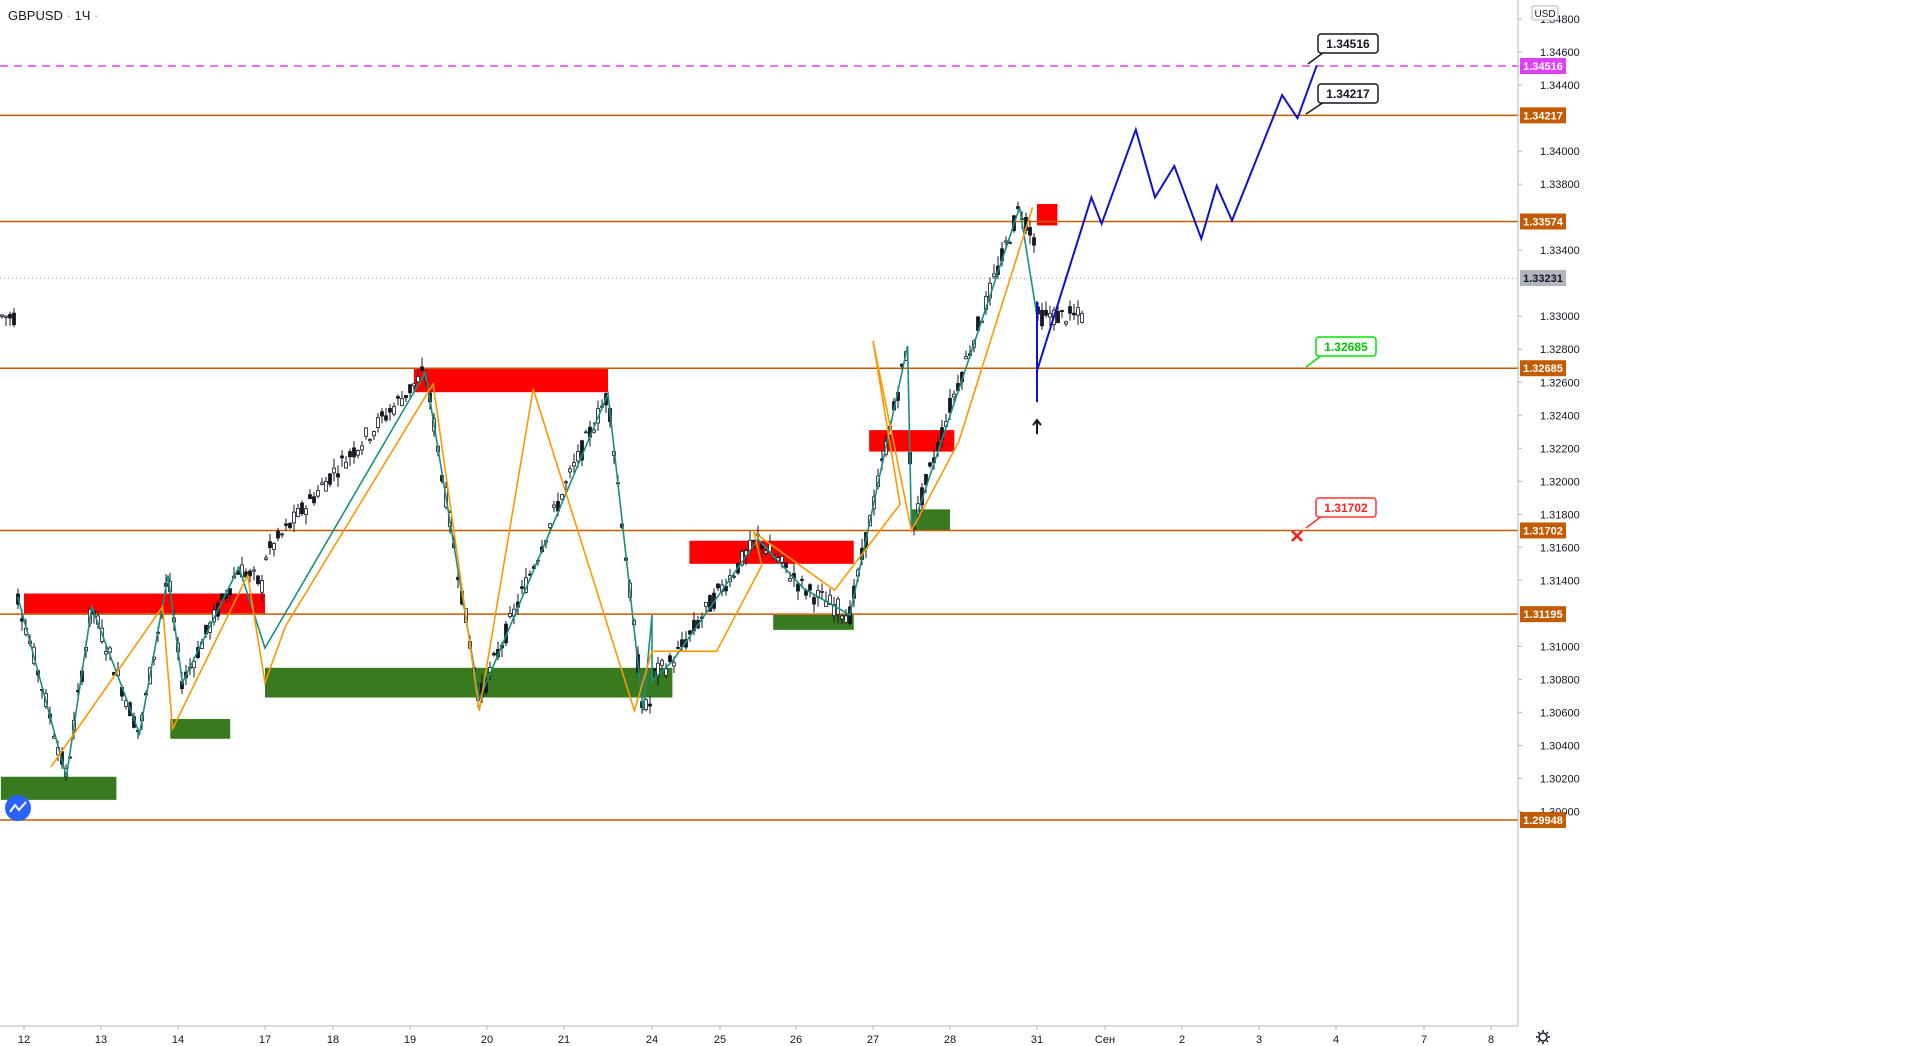 The width and height of the screenshot is (1920, 1046). What do you see at coordinates (1560, 449) in the screenshot?
I see `y-tick-label: 1.32200` at bounding box center [1560, 449].